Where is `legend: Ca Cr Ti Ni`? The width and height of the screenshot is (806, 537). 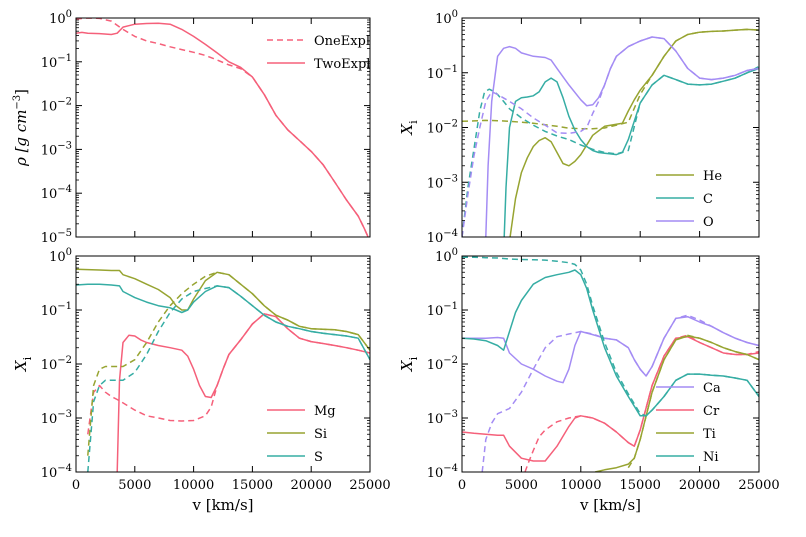
legend: Ca Cr Ti Ni is located at coordinates (688, 423).